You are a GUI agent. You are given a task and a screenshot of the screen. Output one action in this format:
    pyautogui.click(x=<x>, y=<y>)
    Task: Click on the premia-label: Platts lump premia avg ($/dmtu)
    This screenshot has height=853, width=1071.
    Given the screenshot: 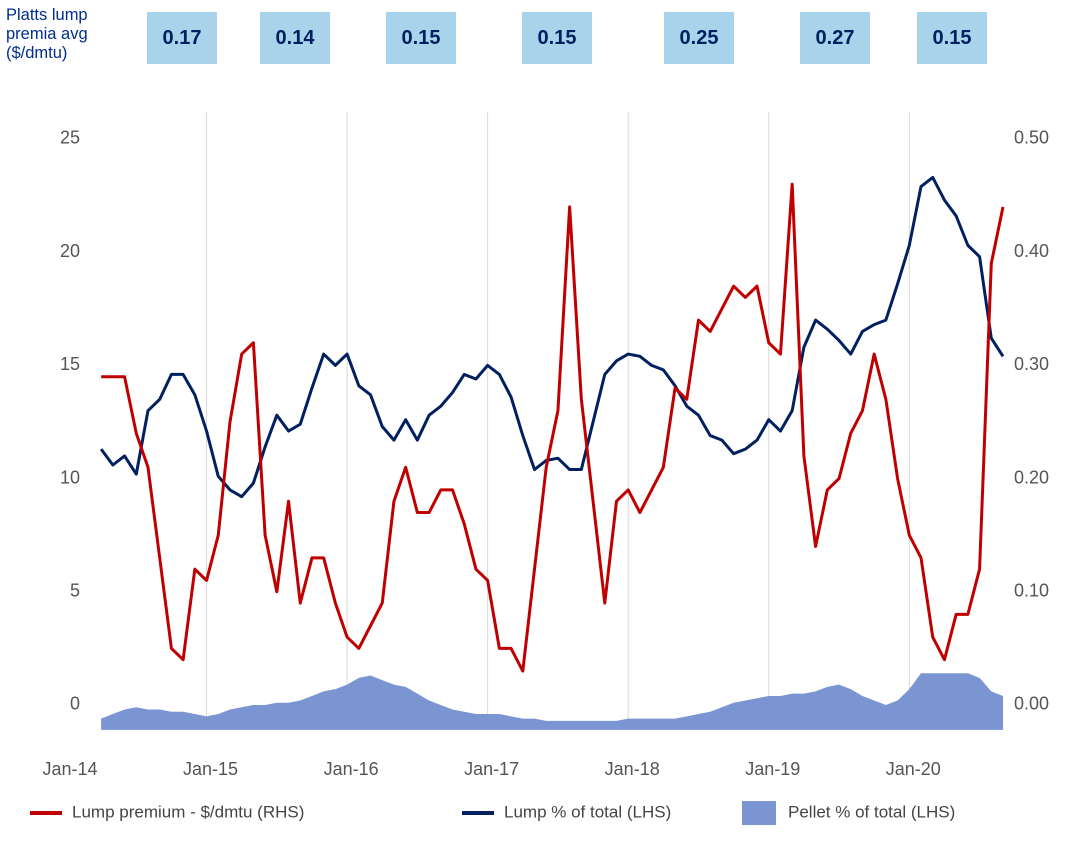 What is the action you would take?
    pyautogui.click(x=47, y=34)
    